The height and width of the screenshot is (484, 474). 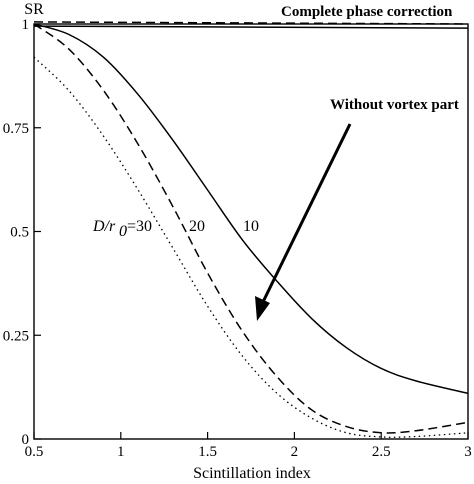 What do you see at coordinates (34, 9) in the screenshot?
I see `y-axis-label: SR` at bounding box center [34, 9].